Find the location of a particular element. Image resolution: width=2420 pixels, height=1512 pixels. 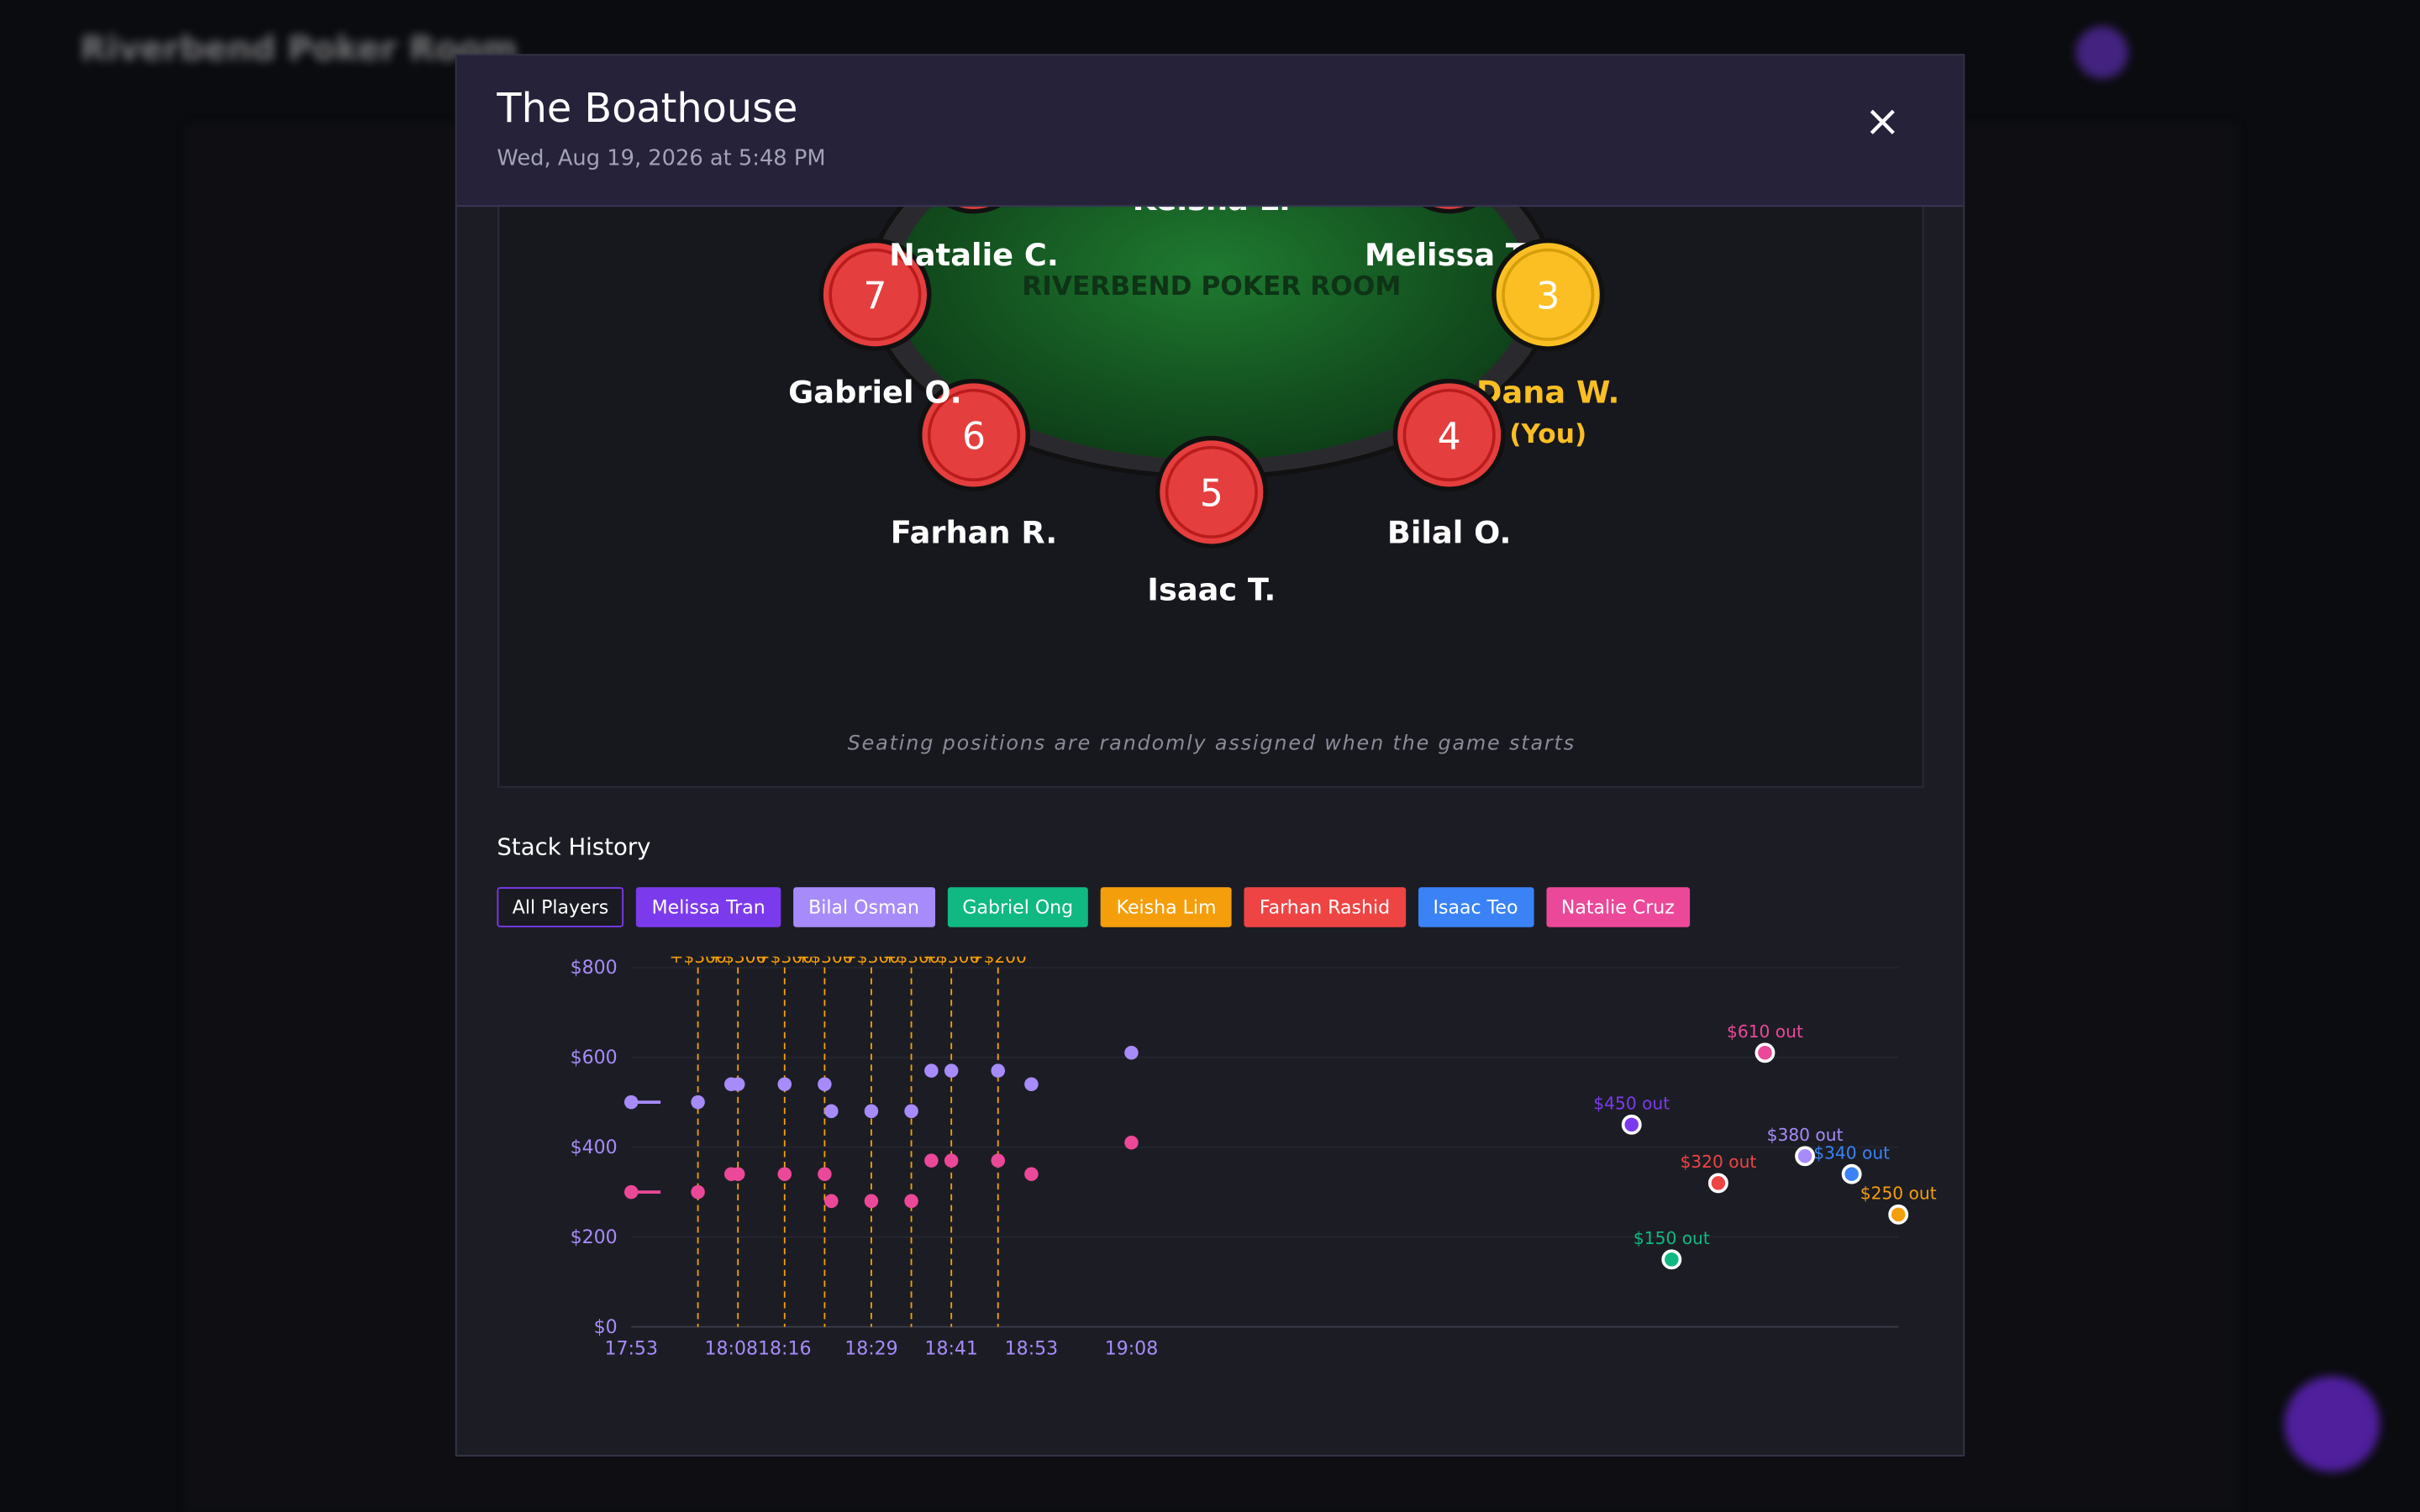

felt-text: RIVERBEND POKER ROOM is located at coordinates (1211, 286).